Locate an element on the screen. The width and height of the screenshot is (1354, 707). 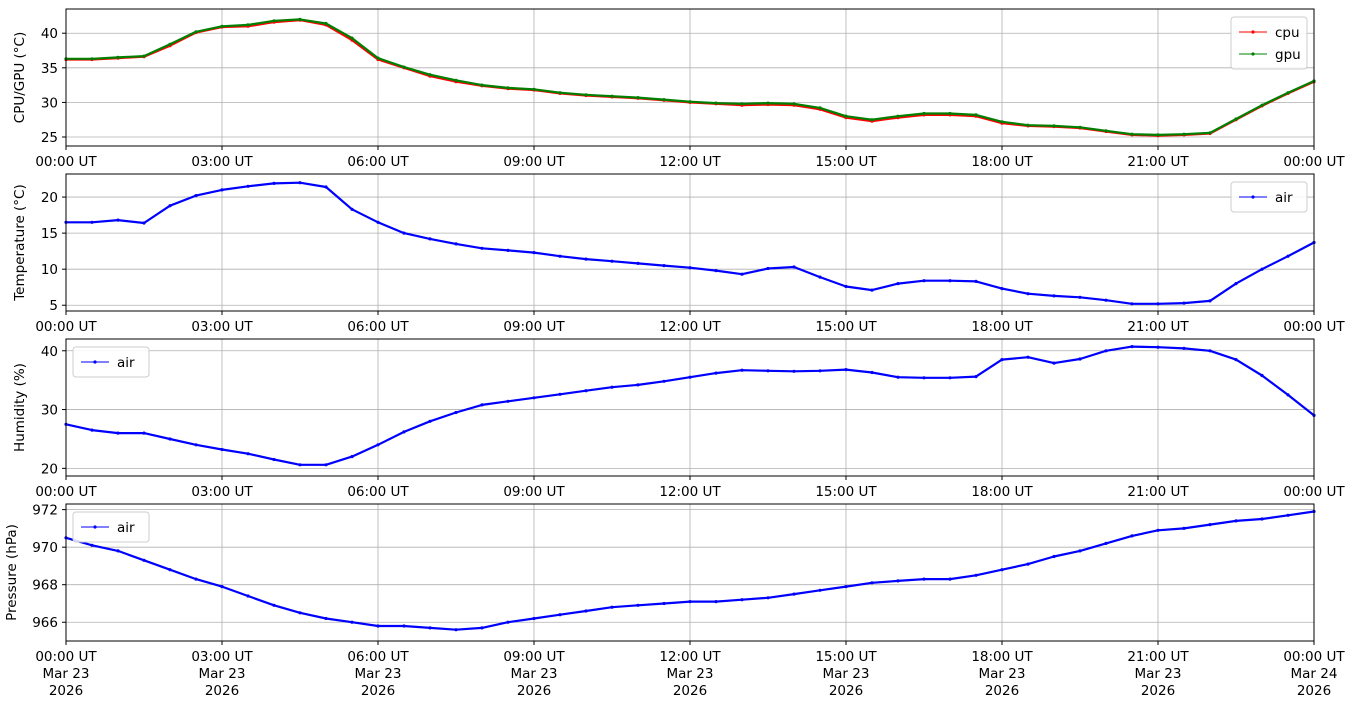
x-tick-label: Mar 23 is located at coordinates (378, 674).